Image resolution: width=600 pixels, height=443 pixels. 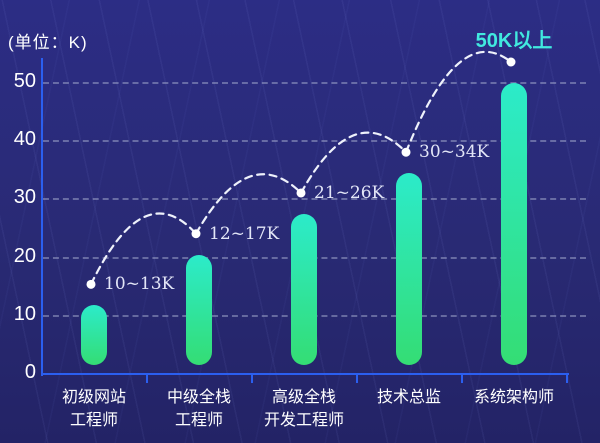 I want to click on category-label-line: 开发工程师, so click(x=303, y=420).